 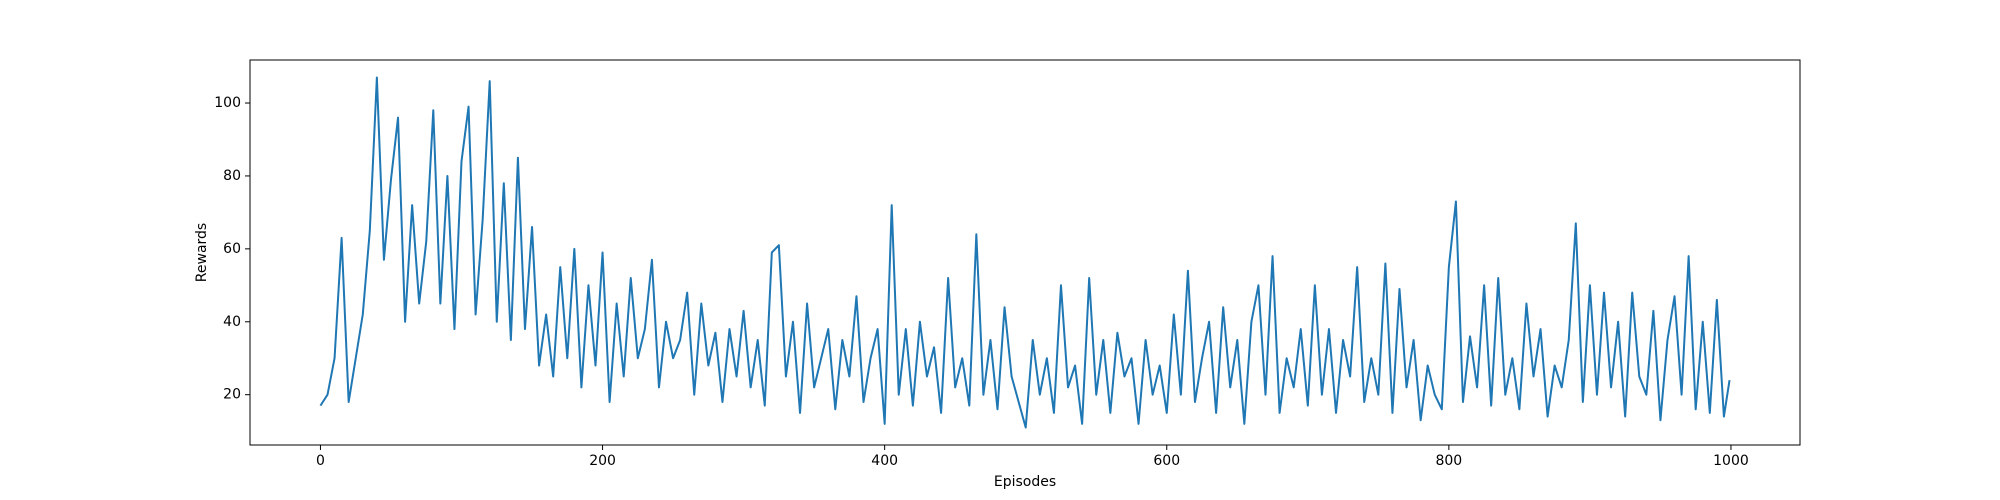 I want to click on y-tick-label: 60, so click(x=232, y=249).